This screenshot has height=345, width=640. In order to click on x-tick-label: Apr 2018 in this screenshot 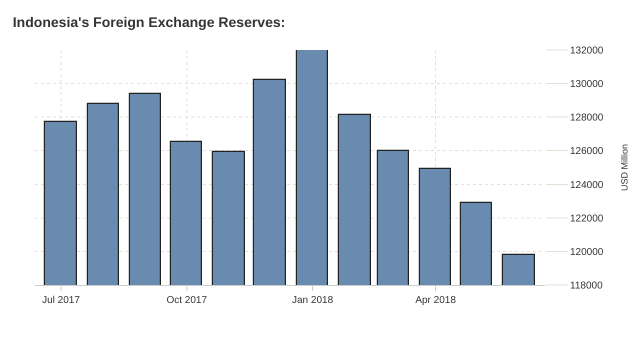, I will do `click(435, 300)`.